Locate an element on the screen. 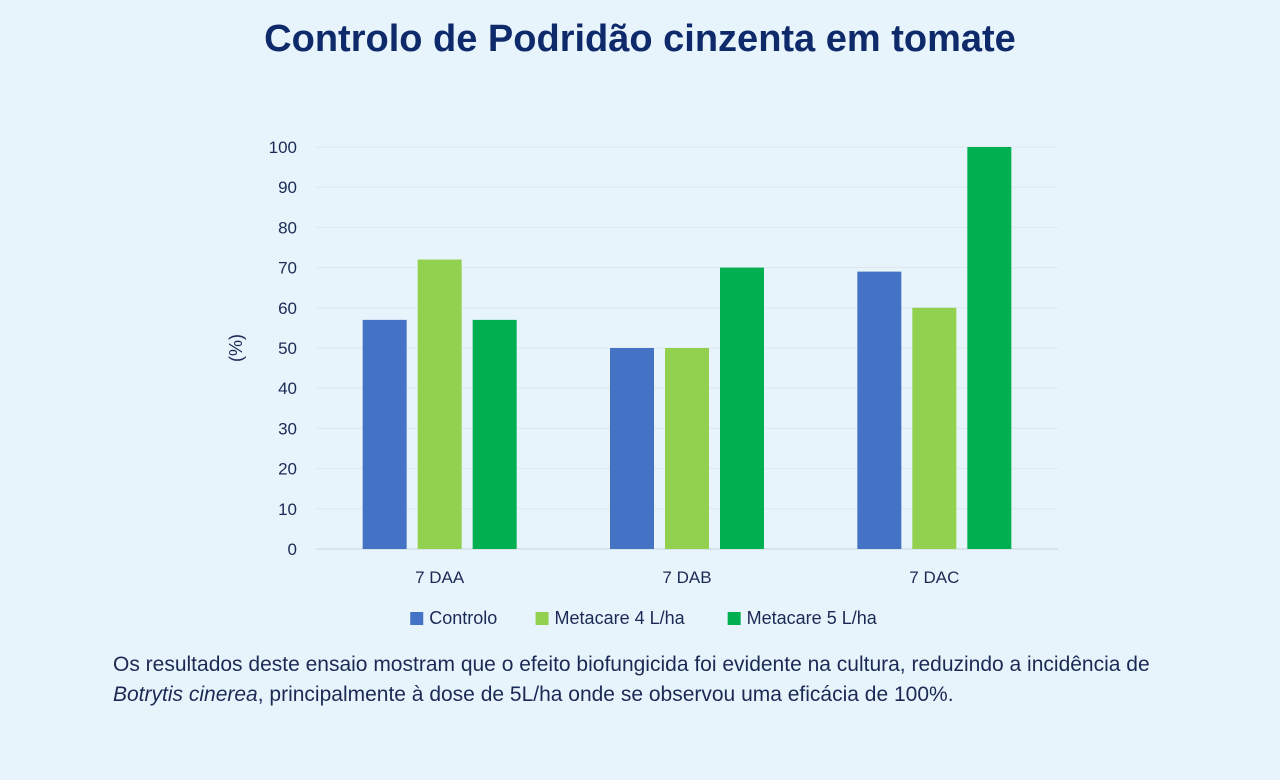 The height and width of the screenshot is (780, 1280). y-tick-label: 50 is located at coordinates (287, 348).